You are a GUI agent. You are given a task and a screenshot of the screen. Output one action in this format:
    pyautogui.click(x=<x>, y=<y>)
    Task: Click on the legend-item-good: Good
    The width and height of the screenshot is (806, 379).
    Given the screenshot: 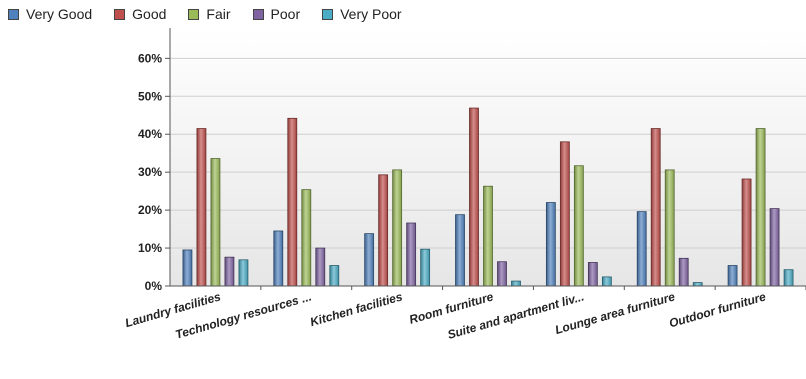 What is the action you would take?
    pyautogui.click(x=140, y=14)
    